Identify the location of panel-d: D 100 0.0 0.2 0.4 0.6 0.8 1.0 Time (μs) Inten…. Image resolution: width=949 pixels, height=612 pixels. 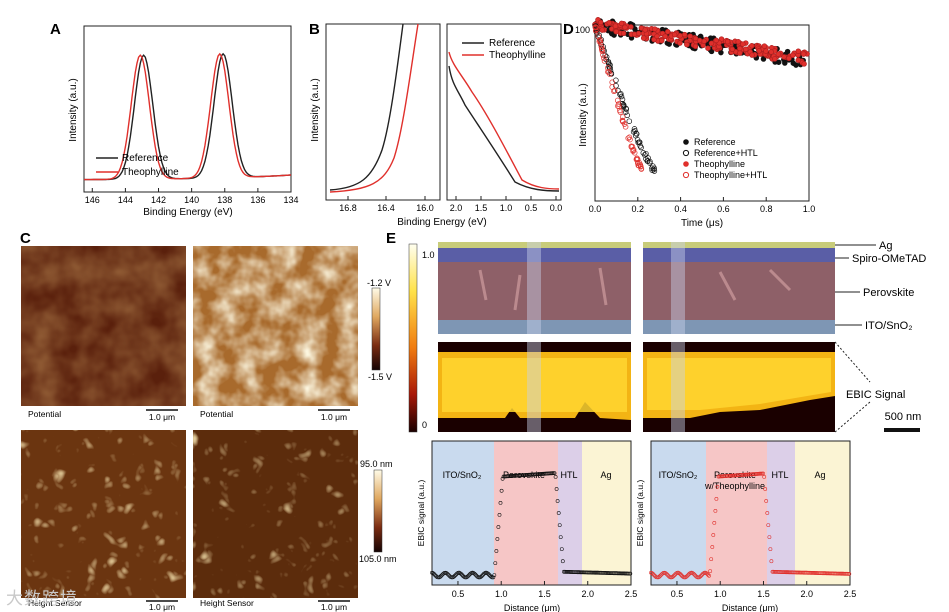
(689, 123).